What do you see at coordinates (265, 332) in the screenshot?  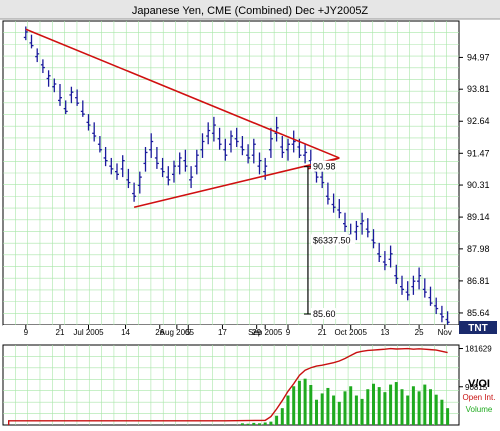 I see `date-tick-label: Sep 2005` at bounding box center [265, 332].